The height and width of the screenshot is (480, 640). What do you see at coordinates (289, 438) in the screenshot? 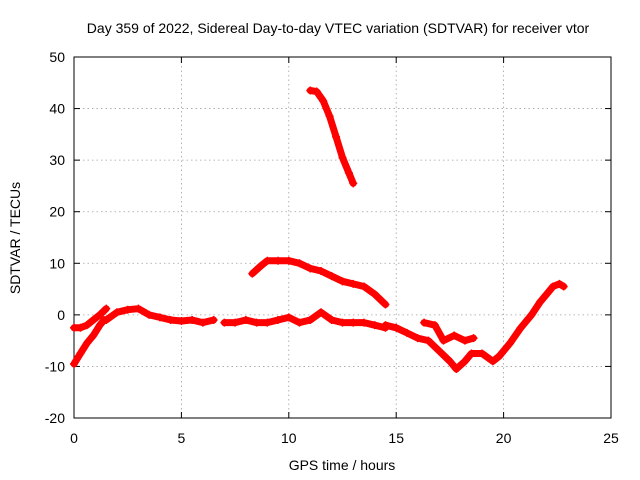
I see `x-tick-label: 10` at bounding box center [289, 438].